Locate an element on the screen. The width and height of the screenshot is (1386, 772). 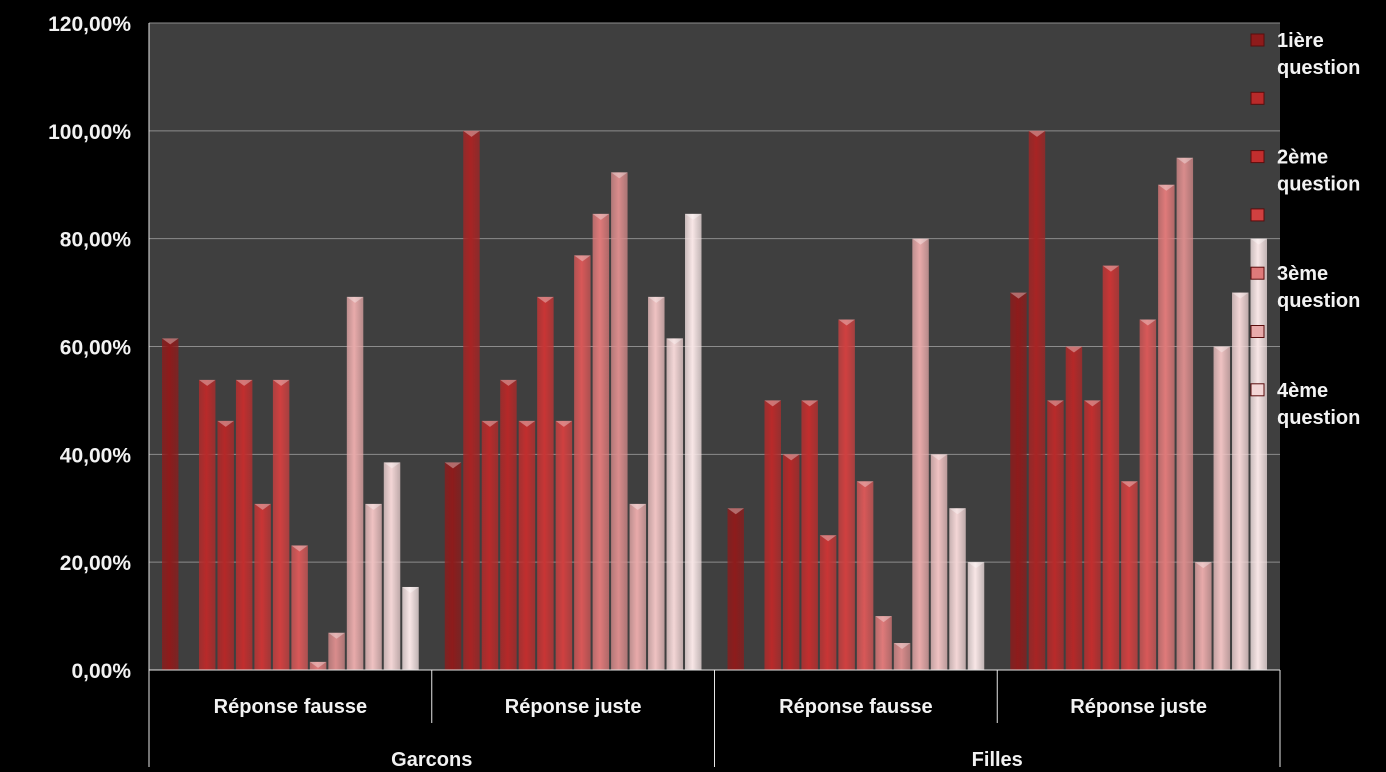
legend-label: 3ème question is located at coordinates (1318, 287).